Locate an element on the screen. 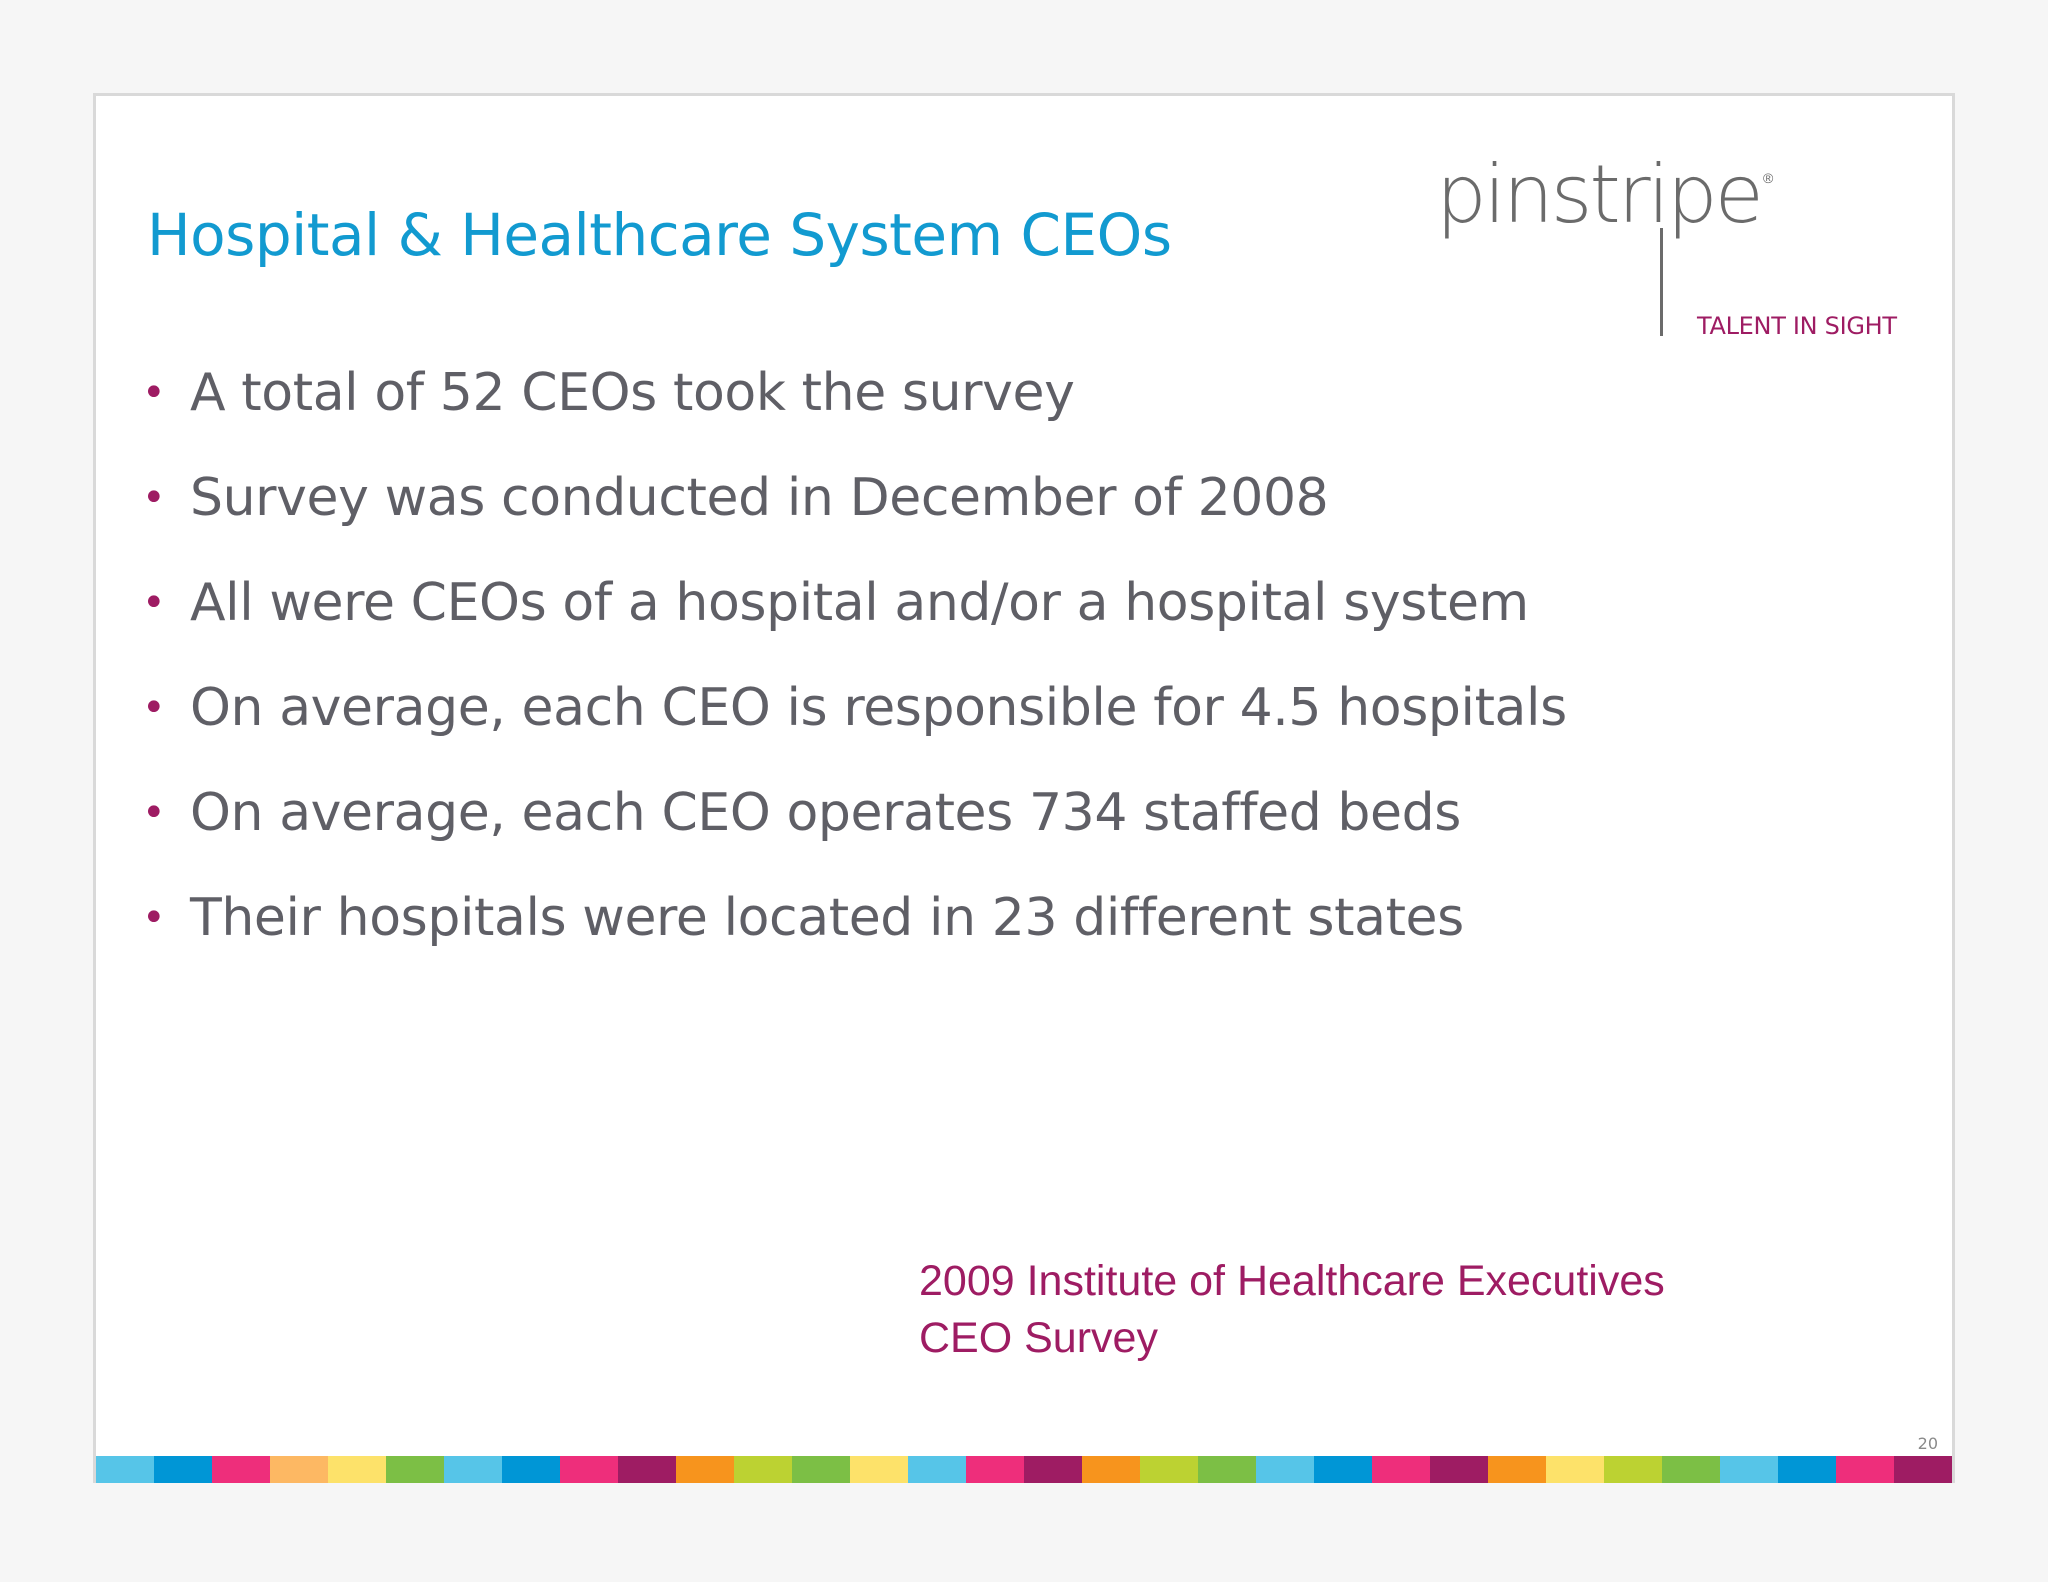  logo-stem is located at coordinates (1661, 282).